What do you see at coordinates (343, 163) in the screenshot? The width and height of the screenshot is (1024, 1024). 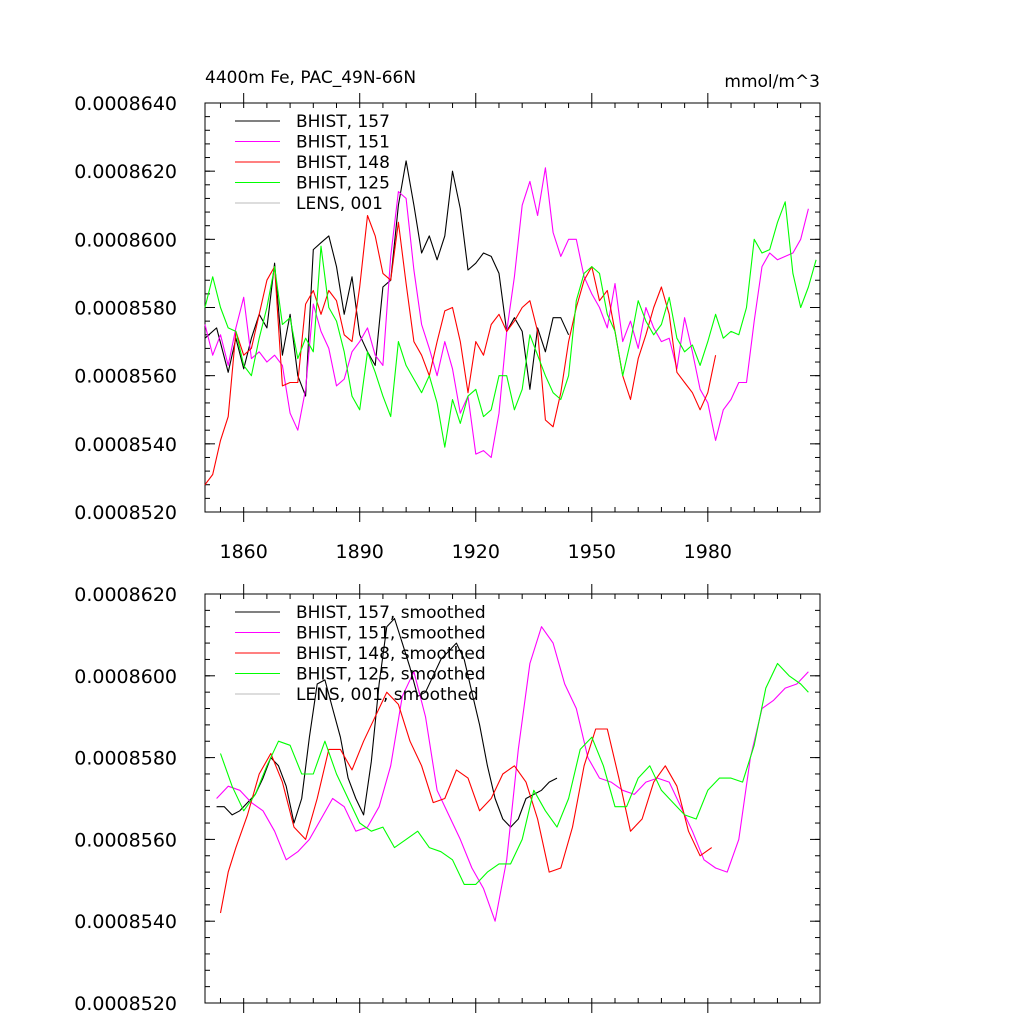 I see `legend-label: BHIST, 148` at bounding box center [343, 163].